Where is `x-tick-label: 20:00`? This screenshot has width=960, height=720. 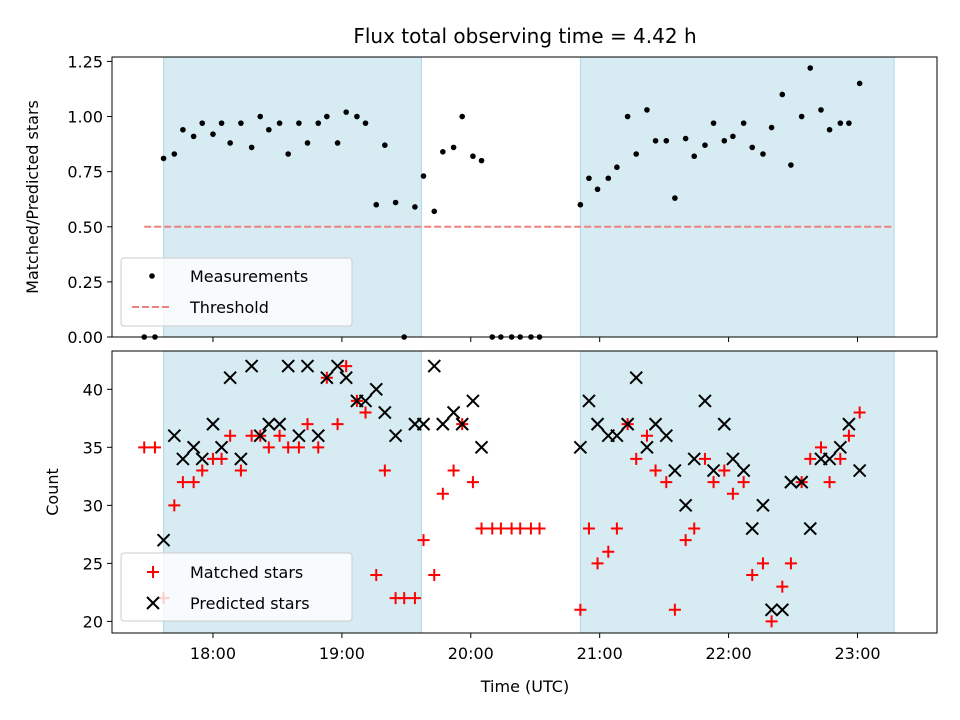
x-tick-label: 20:00 is located at coordinates (471, 653).